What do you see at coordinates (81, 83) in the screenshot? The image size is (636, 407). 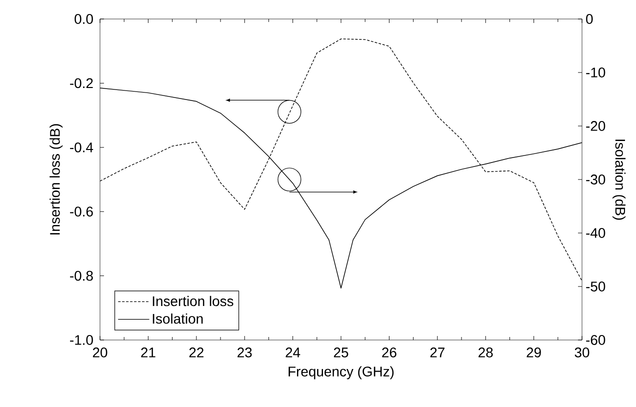 I see `y-tick-label: -0.2` at bounding box center [81, 83].